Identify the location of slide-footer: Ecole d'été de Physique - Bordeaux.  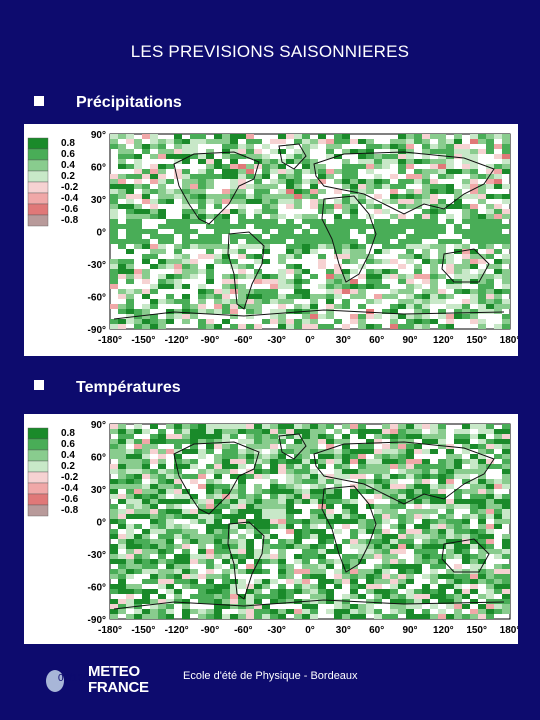
(270, 676).